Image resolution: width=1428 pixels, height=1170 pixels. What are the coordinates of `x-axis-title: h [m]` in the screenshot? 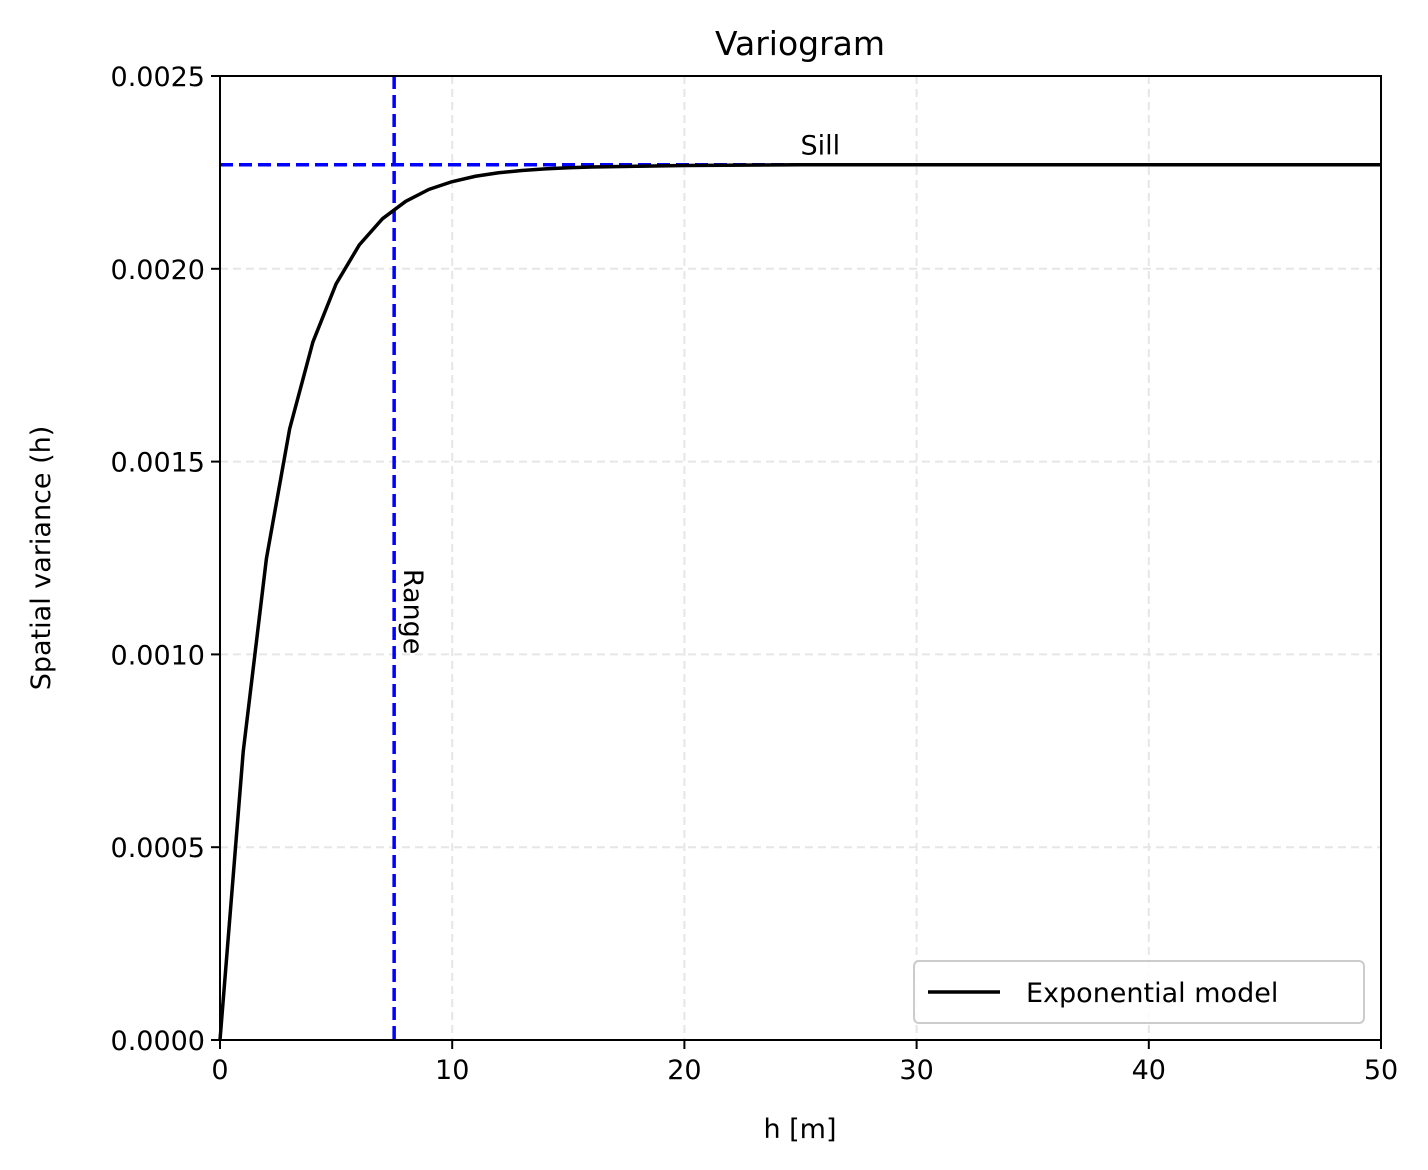 It's located at (799, 1129).